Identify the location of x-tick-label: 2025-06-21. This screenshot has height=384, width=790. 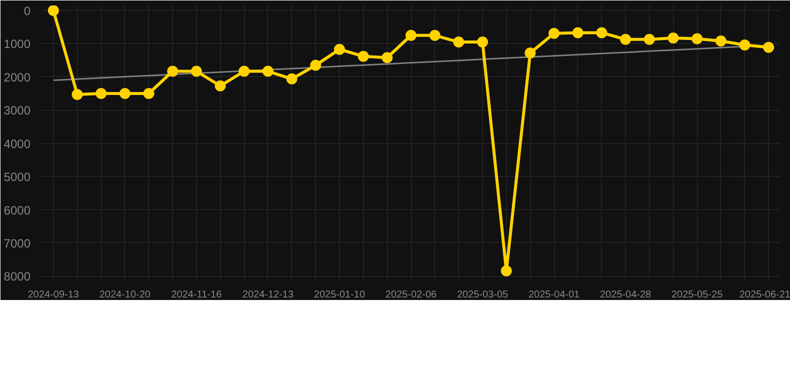
(764, 295).